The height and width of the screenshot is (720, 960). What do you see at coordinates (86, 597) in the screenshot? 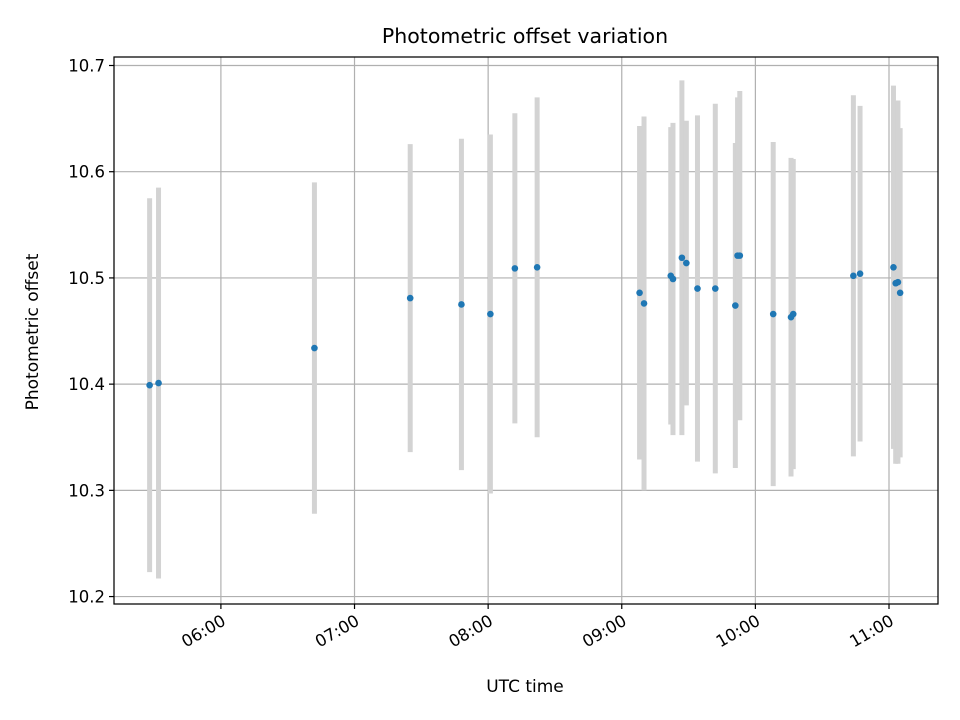
I see `y-tick-label: 10.2` at bounding box center [86, 597].